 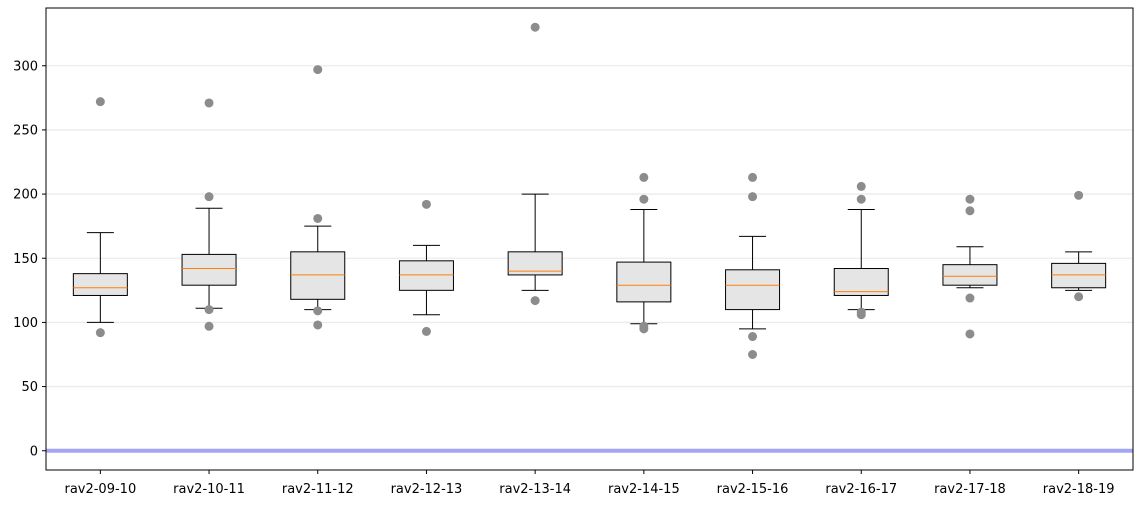 What do you see at coordinates (34, 451) in the screenshot?
I see `y-tick-label-0: 0` at bounding box center [34, 451].